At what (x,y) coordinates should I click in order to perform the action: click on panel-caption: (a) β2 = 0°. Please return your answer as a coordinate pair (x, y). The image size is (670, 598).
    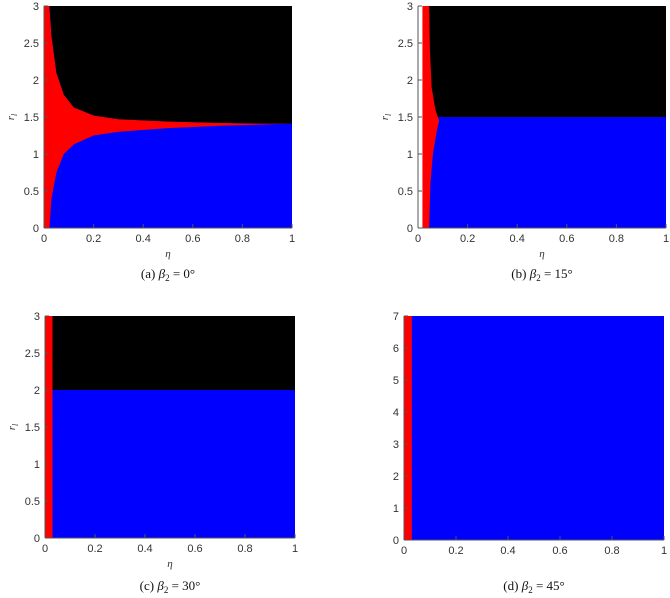
    Looking at the image, I should click on (168, 274).